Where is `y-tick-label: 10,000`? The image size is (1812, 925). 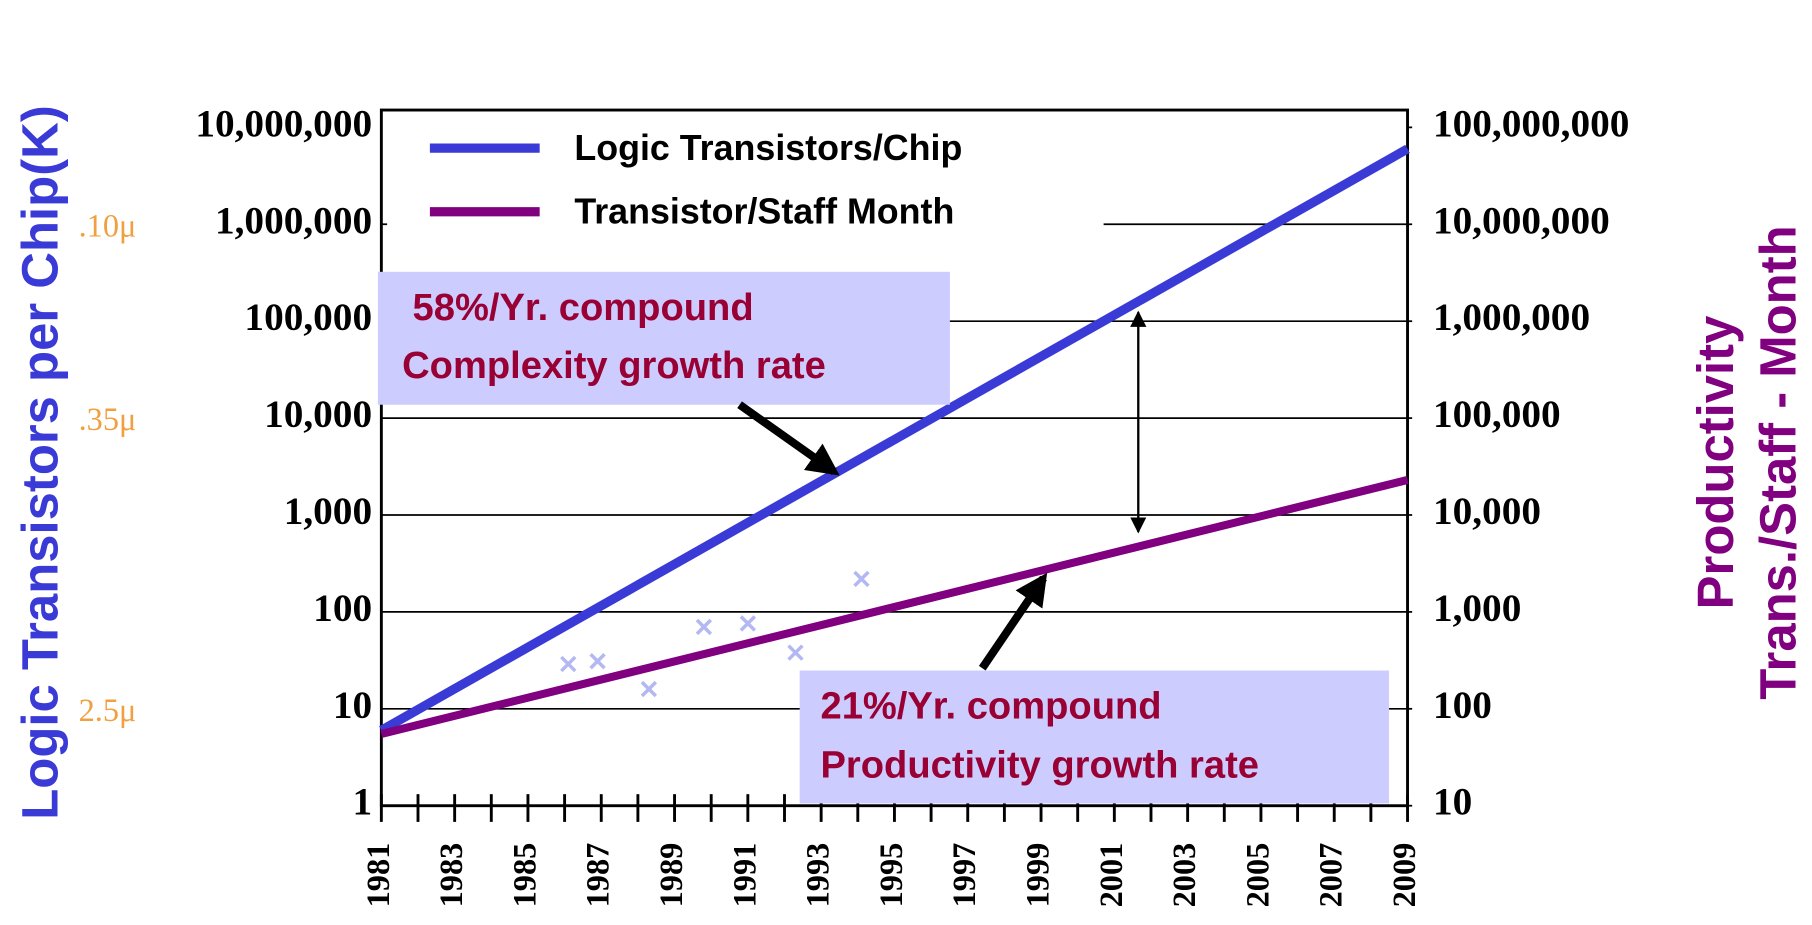 y-tick-label: 10,000 is located at coordinates (318, 414).